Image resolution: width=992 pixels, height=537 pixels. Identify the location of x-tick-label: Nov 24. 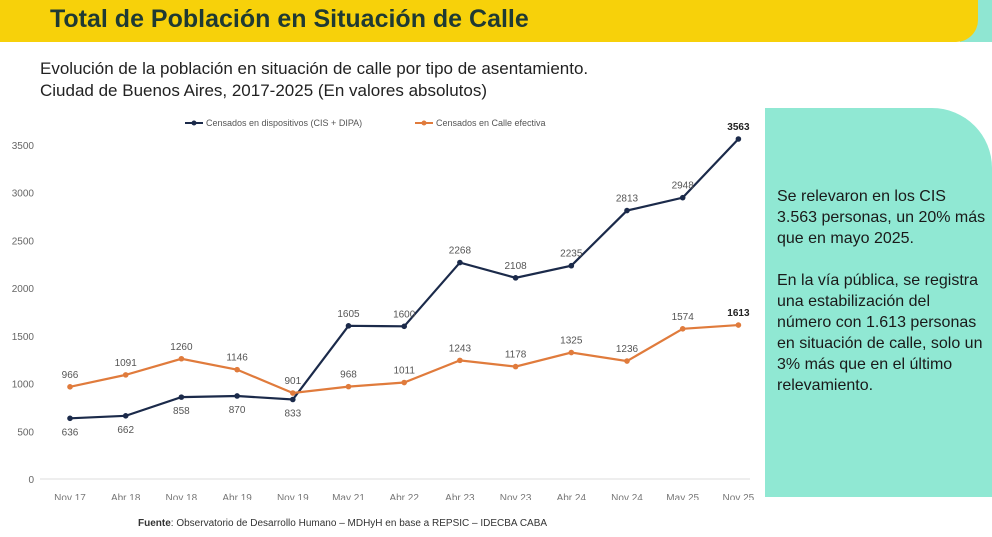
(627, 496).